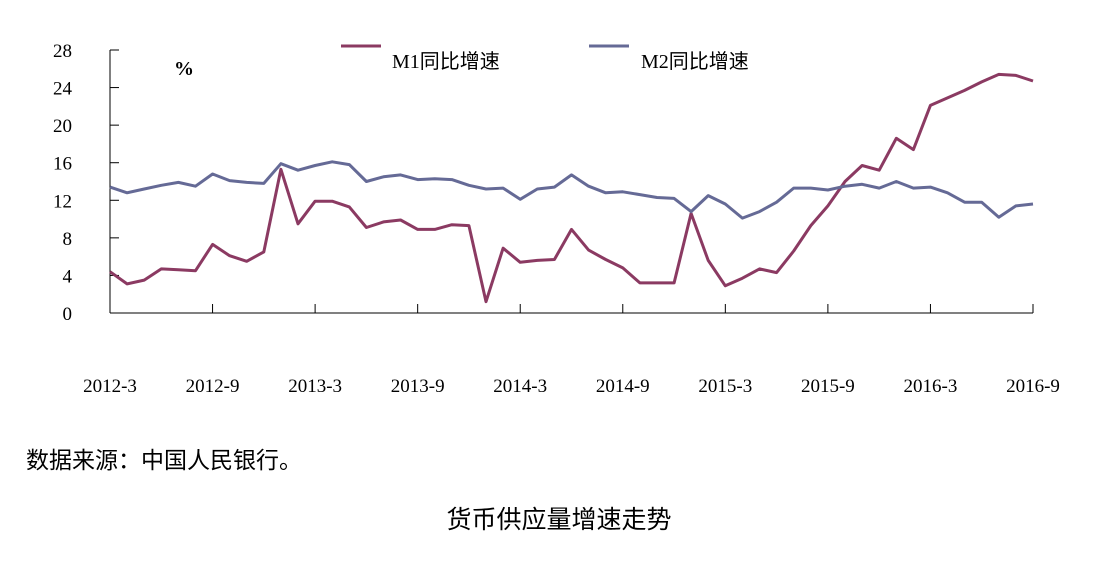 Image resolution: width=1118 pixels, height=562 pixels. I want to click on x-tick-label: 2012-9, so click(213, 386).